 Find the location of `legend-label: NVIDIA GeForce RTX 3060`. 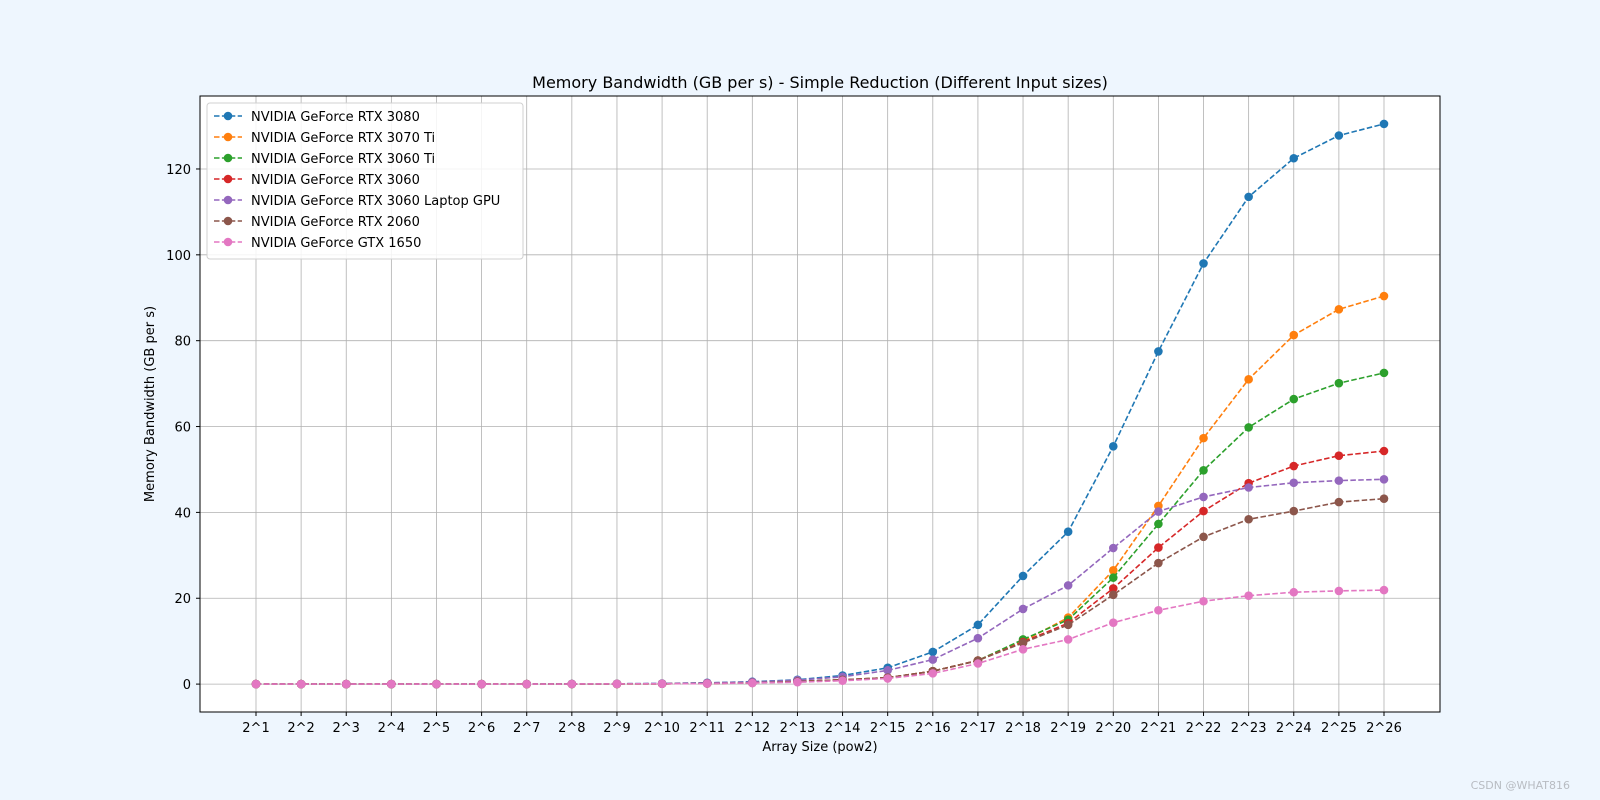

legend-label: NVIDIA GeForce RTX 3060 is located at coordinates (335, 180).